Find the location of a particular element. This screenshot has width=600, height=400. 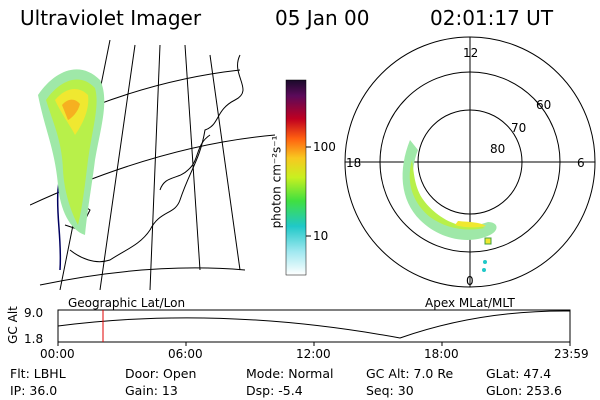

colorbar-label: photon cm⁻²s⁻¹ is located at coordinates (276, 182).